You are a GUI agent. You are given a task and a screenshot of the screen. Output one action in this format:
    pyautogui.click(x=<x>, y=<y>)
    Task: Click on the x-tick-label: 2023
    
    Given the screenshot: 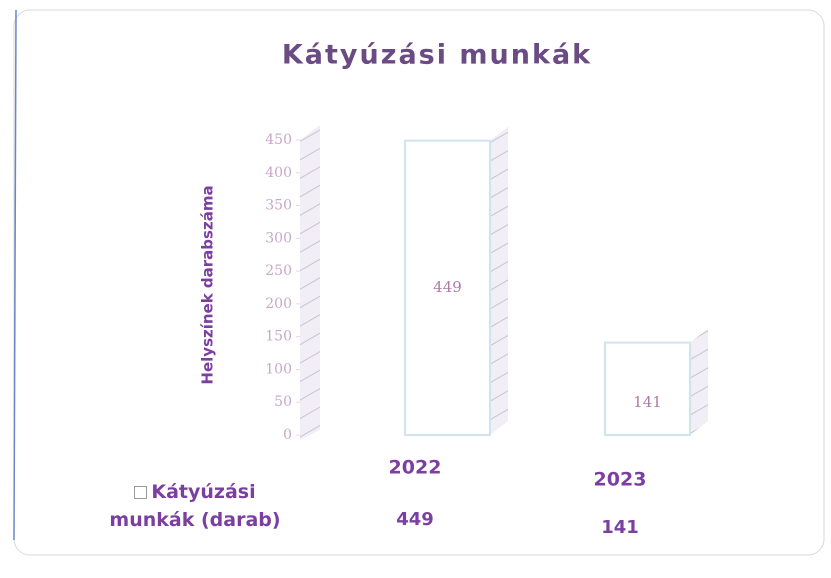 What is the action you would take?
    pyautogui.click(x=620, y=480)
    